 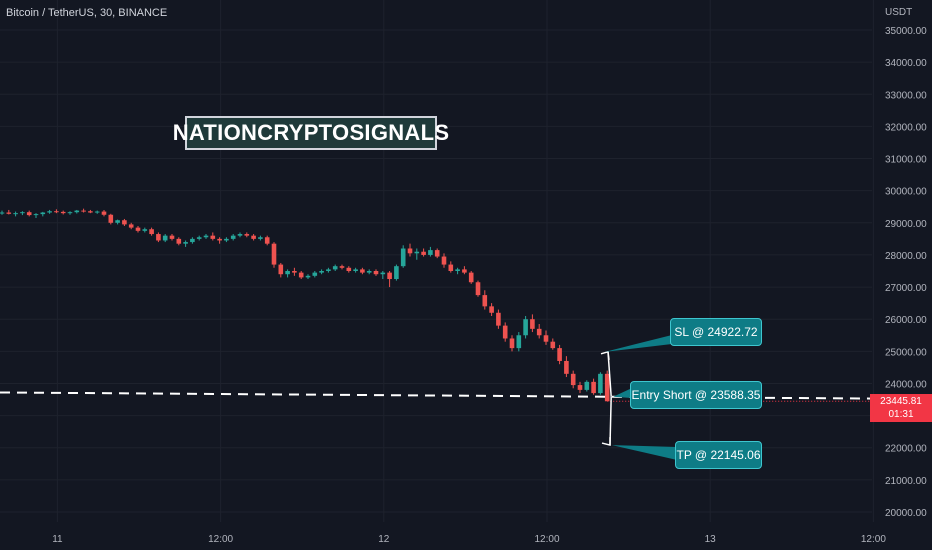 What do you see at coordinates (906, 160) in the screenshot?
I see `y-tick-label: 31000.00` at bounding box center [906, 160].